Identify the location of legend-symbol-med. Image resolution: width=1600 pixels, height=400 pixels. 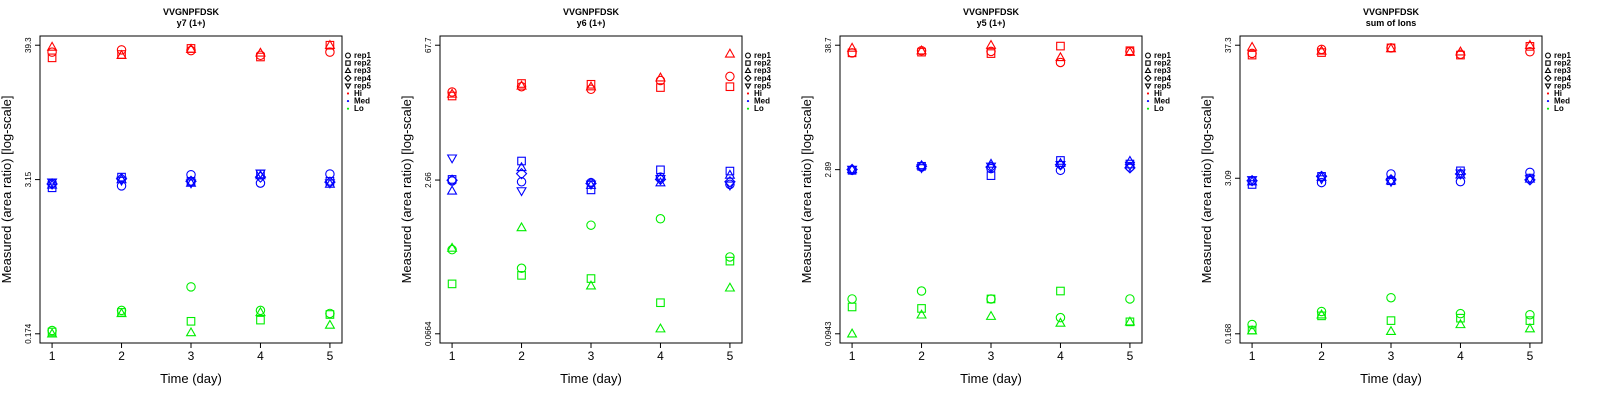
(1548, 101).